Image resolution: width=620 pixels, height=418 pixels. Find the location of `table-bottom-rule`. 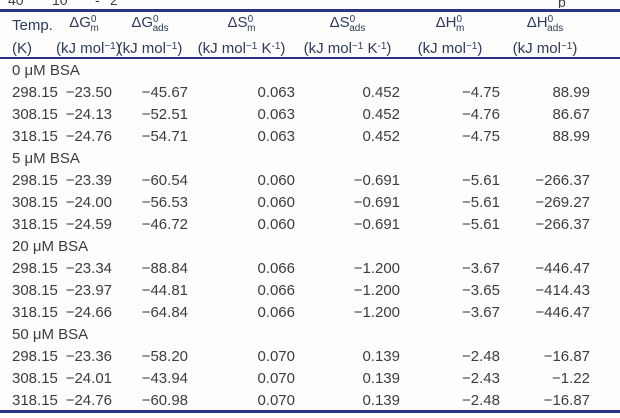

table-bottom-rule is located at coordinates (310, 411).